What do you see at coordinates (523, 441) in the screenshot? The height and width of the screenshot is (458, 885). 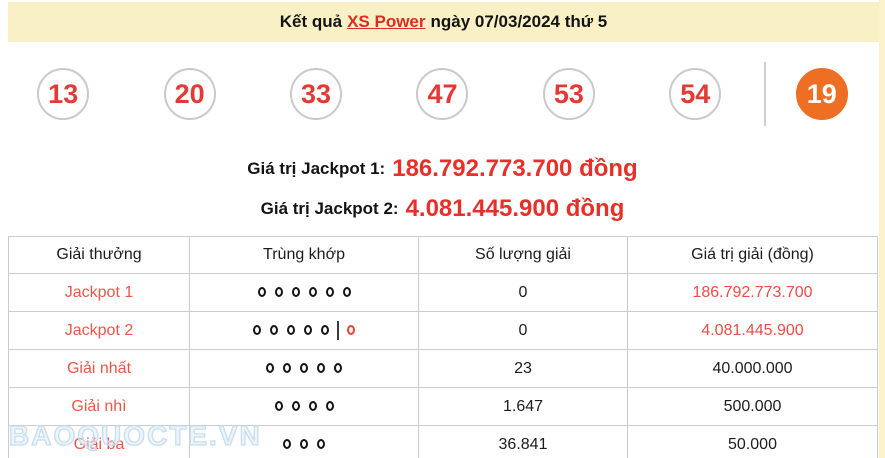 I see `prize-count: 36.841` at bounding box center [523, 441].